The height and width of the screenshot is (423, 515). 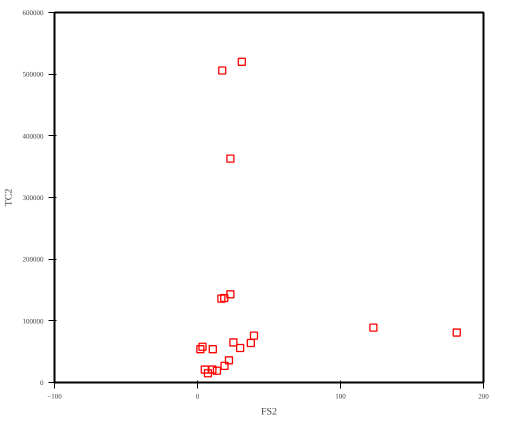 I want to click on x-axis-title: FS2, so click(x=269, y=412).